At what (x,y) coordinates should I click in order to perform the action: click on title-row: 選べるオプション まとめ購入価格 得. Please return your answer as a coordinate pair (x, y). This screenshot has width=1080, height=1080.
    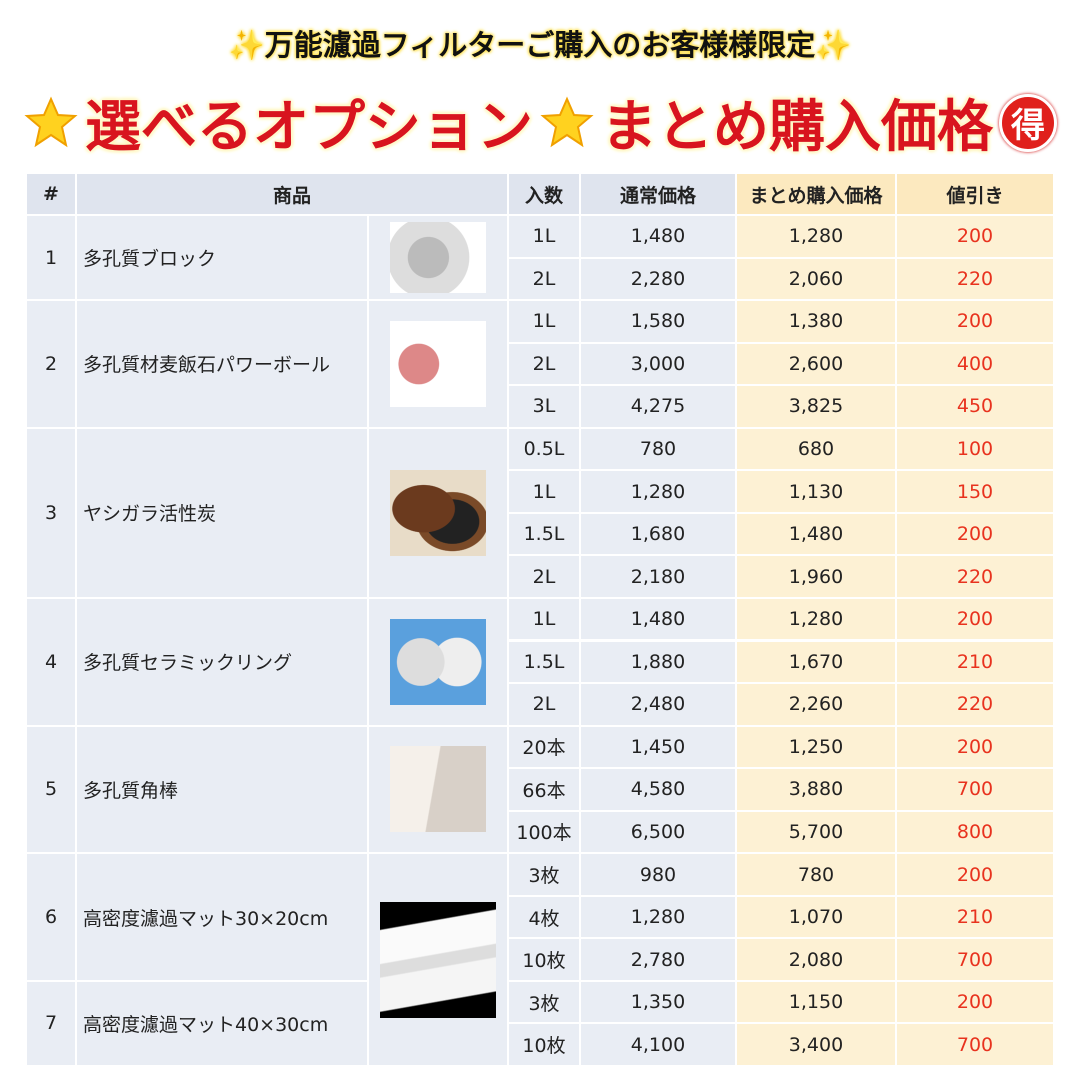
    Looking at the image, I should click on (540, 122).